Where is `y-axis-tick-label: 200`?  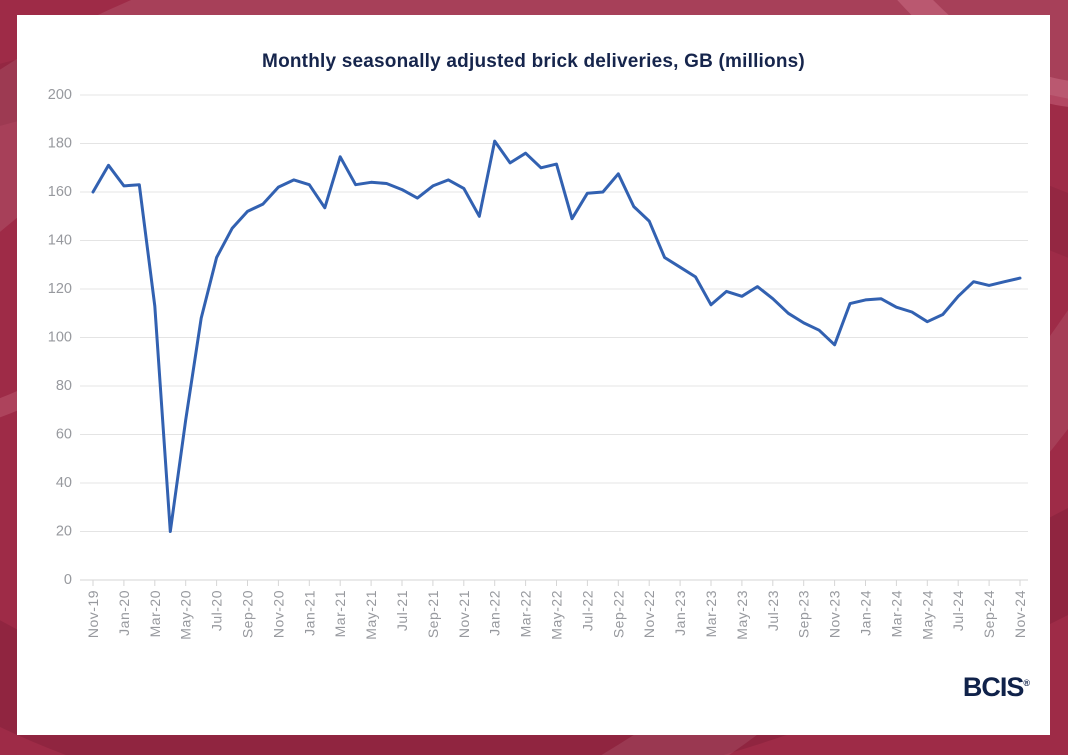
y-axis-tick-label: 200 is located at coordinates (60, 95).